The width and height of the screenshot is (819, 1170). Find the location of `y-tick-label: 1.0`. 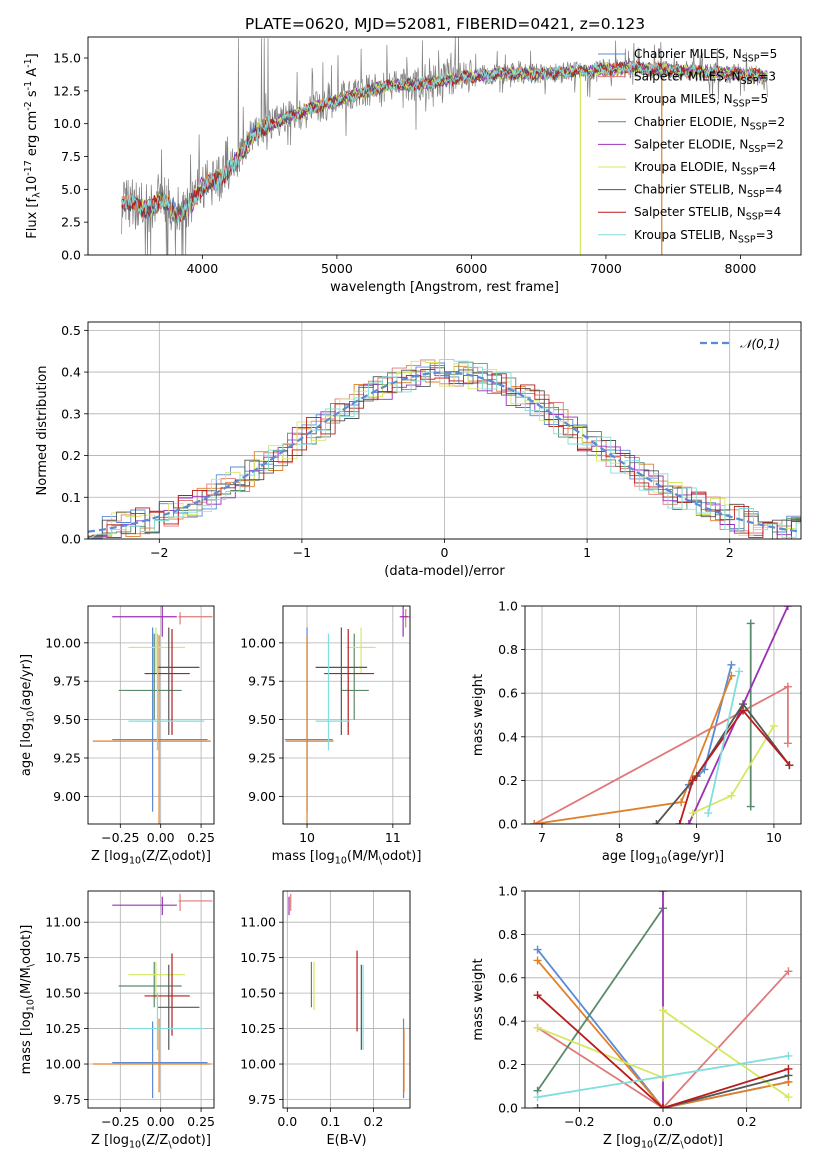

y-tick-label: 1.0 is located at coordinates (508, 891).